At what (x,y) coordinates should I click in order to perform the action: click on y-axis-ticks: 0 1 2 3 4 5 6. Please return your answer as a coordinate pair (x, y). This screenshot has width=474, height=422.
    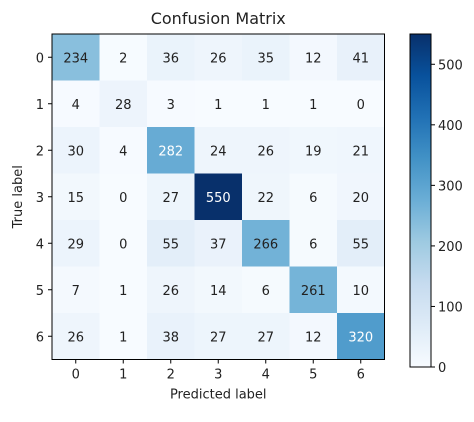
    Looking at the image, I should click on (44, 198).